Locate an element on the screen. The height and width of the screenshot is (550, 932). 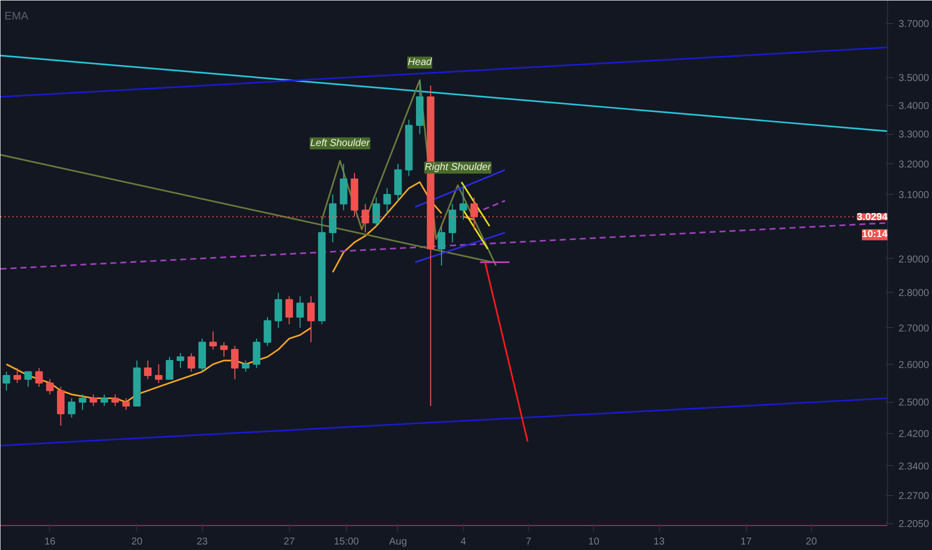
x-tick-label: 16 is located at coordinates (50, 542).